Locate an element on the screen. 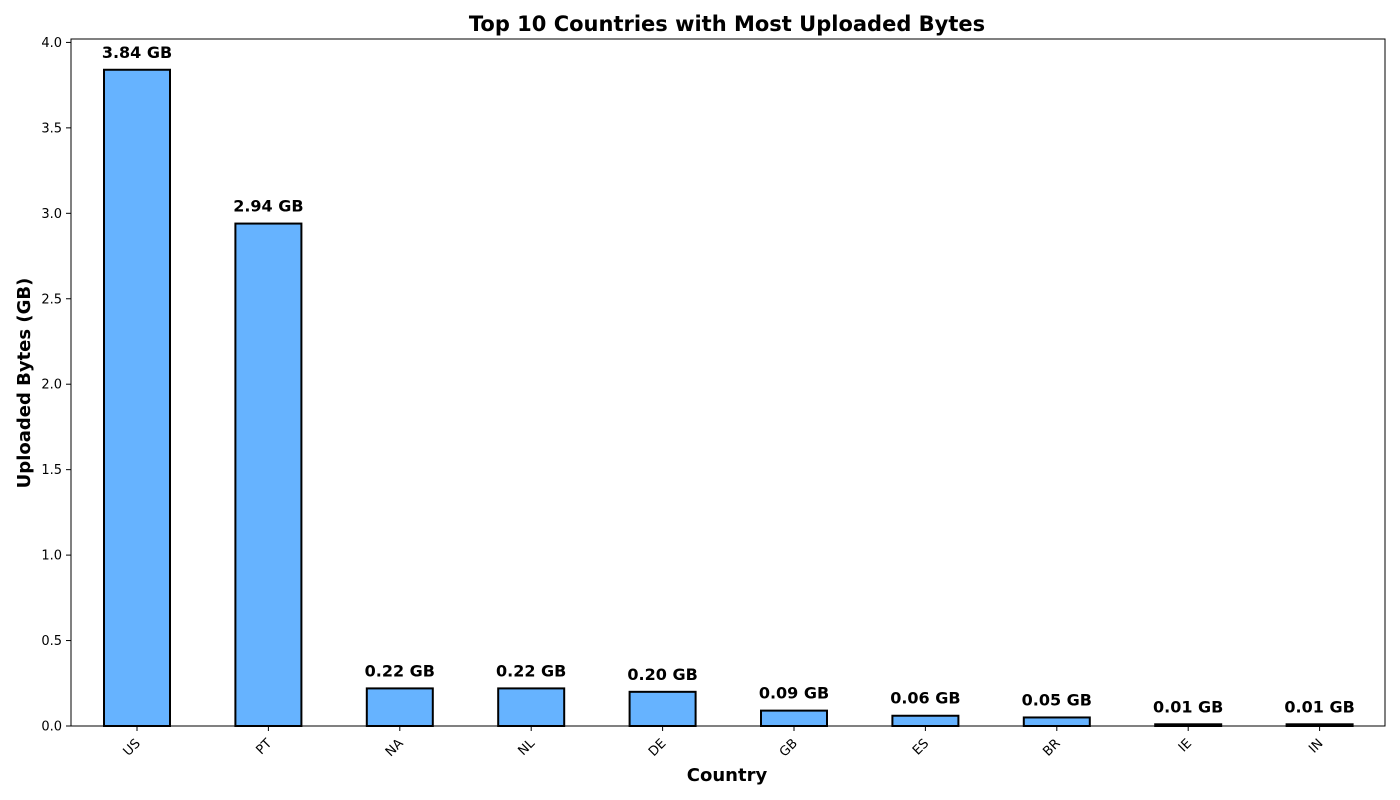 The height and width of the screenshot is (800, 1400). y-tick-label: 1.5 is located at coordinates (51, 470).